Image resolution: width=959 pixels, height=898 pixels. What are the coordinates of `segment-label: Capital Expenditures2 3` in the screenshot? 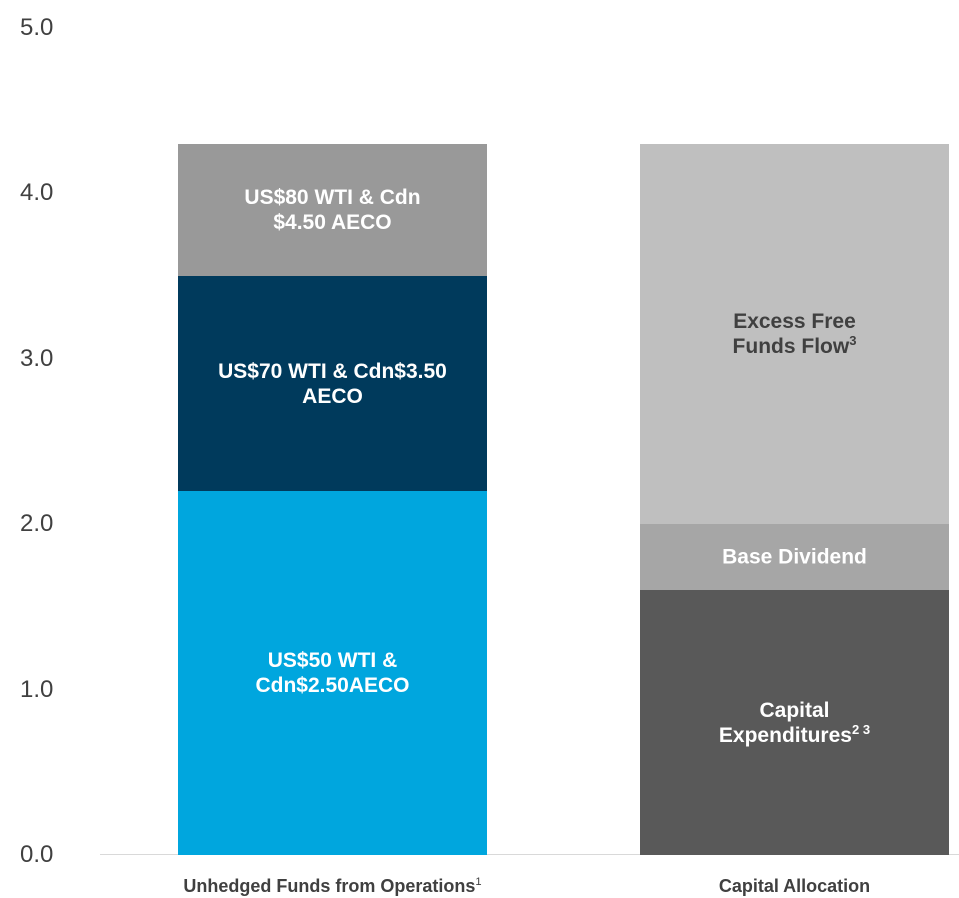 It's located at (795, 723).